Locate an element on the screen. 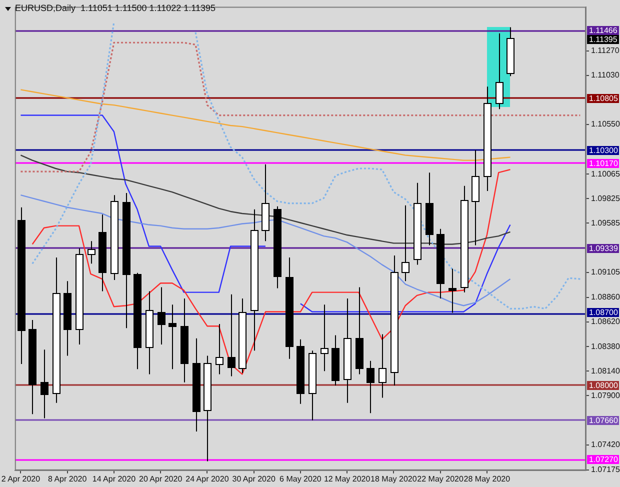 The height and width of the screenshot is (487, 620). y-tick-label: 1.09585 is located at coordinates (605, 223).